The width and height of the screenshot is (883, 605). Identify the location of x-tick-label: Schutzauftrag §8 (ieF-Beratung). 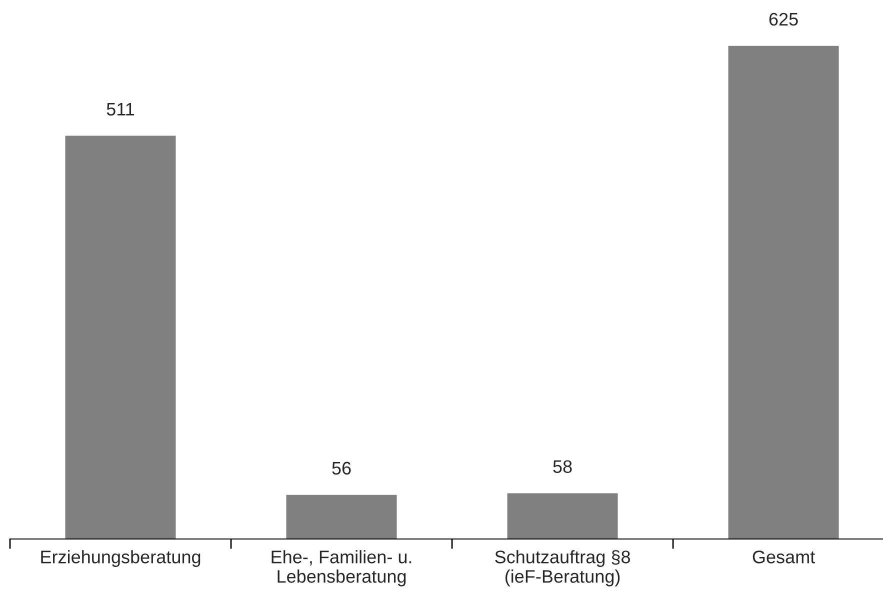
(562, 568).